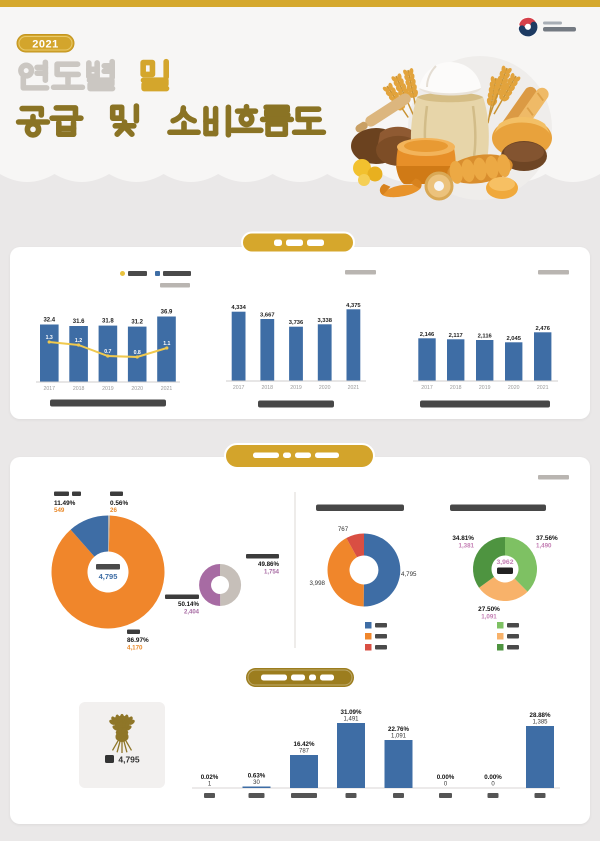 This screenshot has width=600, height=841. Describe the element at coordinates (59, 510) in the screenshot. I see `svg-text: 549` at that location.